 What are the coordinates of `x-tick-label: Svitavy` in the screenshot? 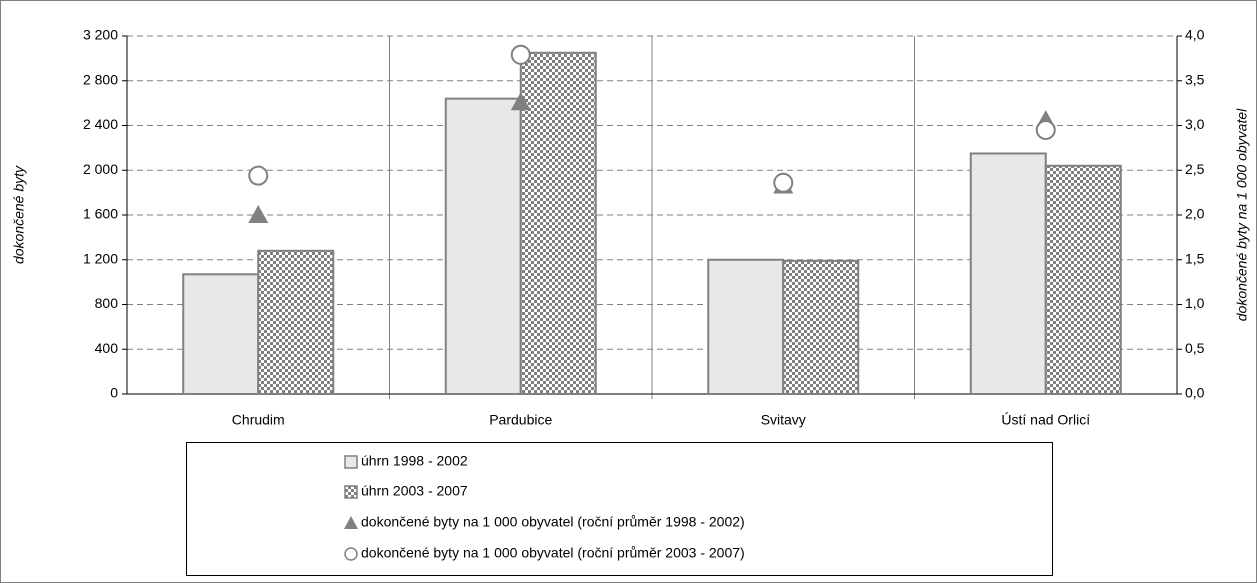 It's located at (783, 420).